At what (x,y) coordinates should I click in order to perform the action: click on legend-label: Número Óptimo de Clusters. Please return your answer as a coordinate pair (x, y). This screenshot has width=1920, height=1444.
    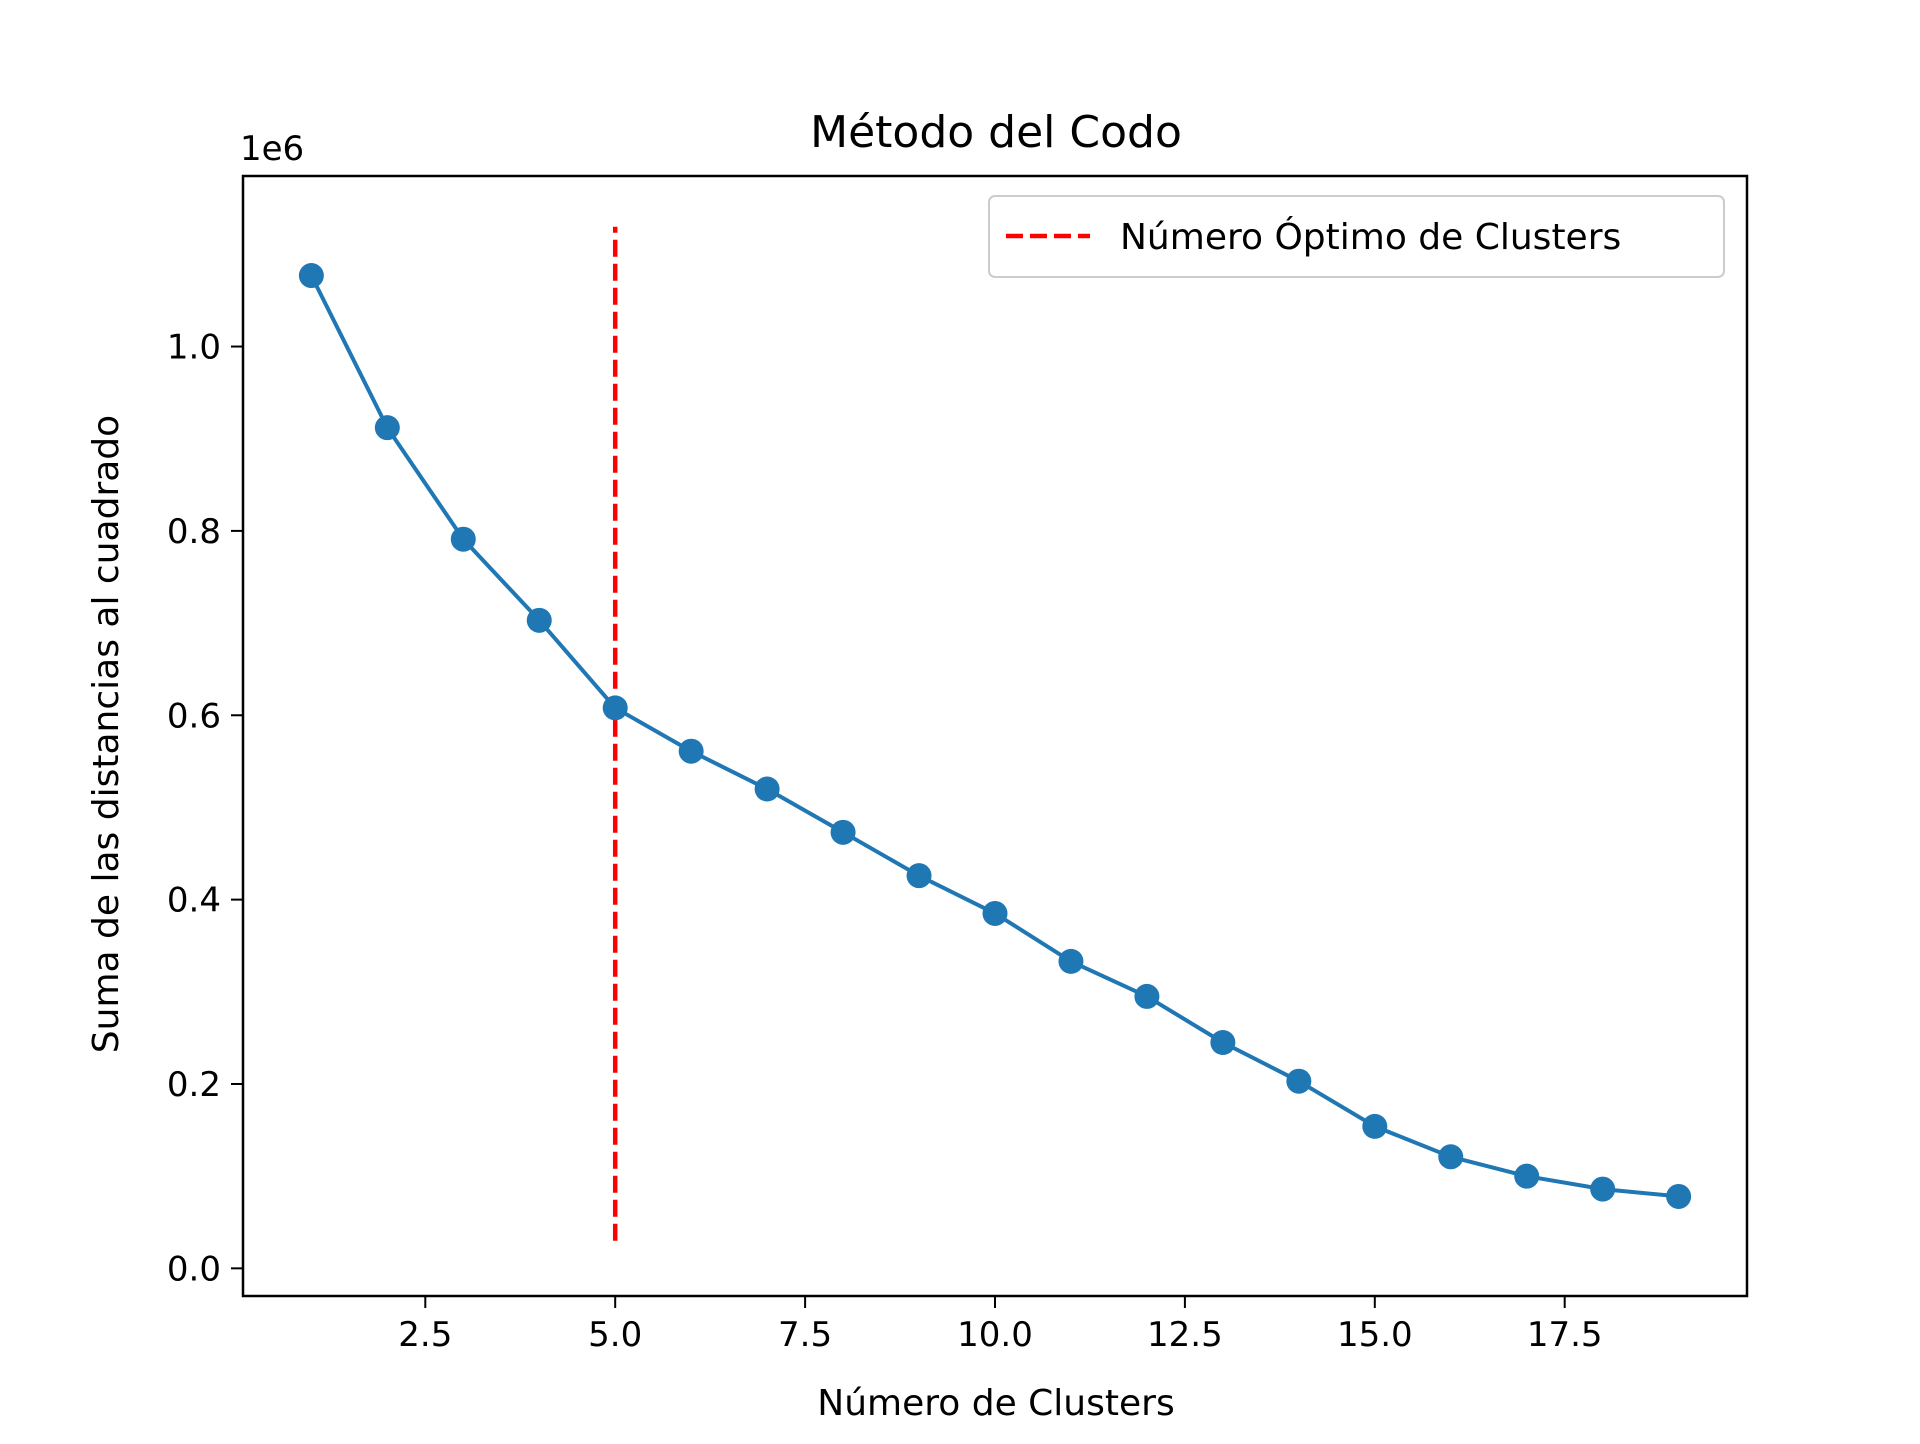
    Looking at the image, I should click on (1370, 237).